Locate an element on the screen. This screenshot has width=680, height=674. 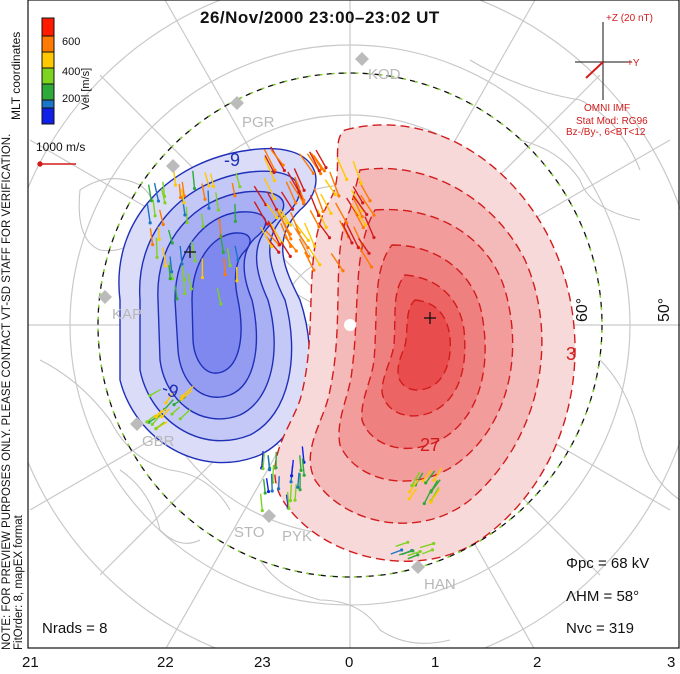
radar-count: Nrads = 8 is located at coordinates (75, 628).